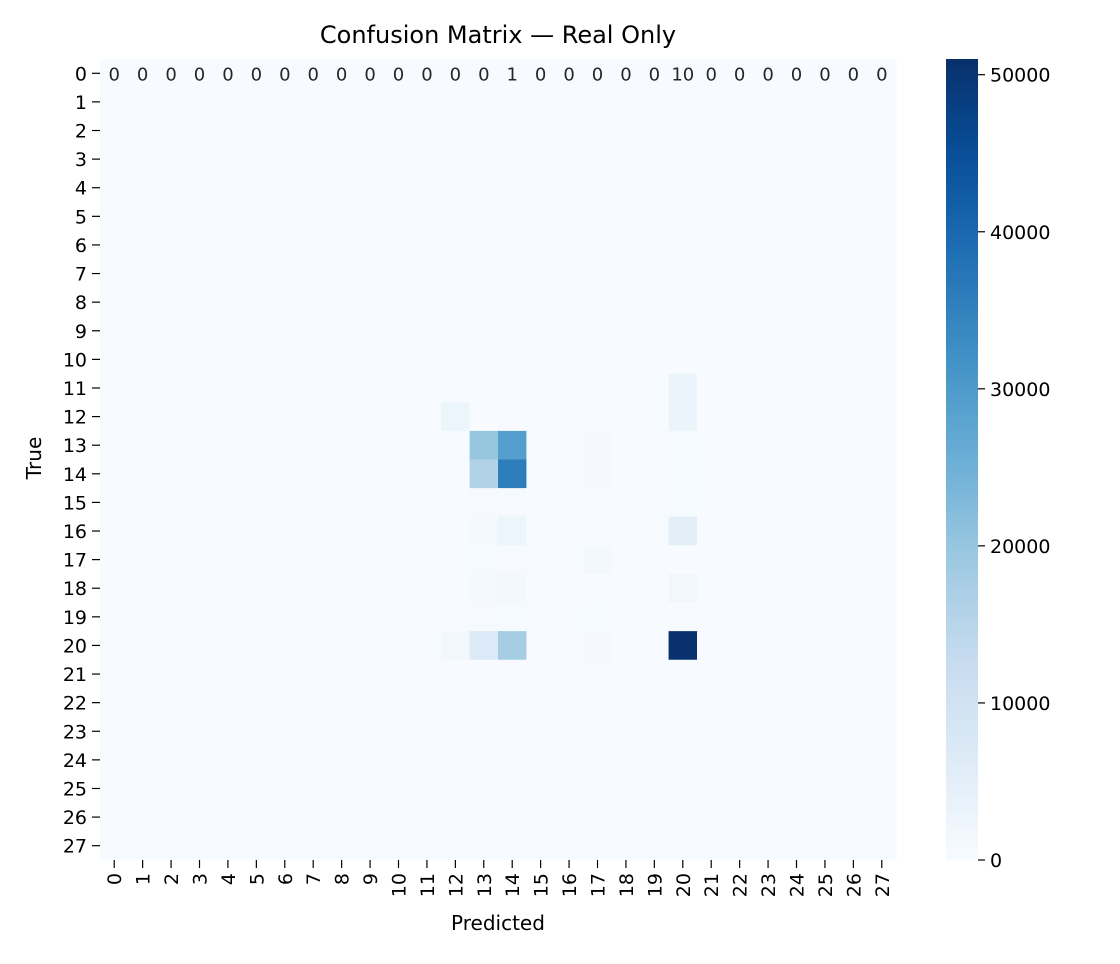  Describe the element at coordinates (627, 885) in the screenshot. I see `x-tick-label-18: 18` at that location.